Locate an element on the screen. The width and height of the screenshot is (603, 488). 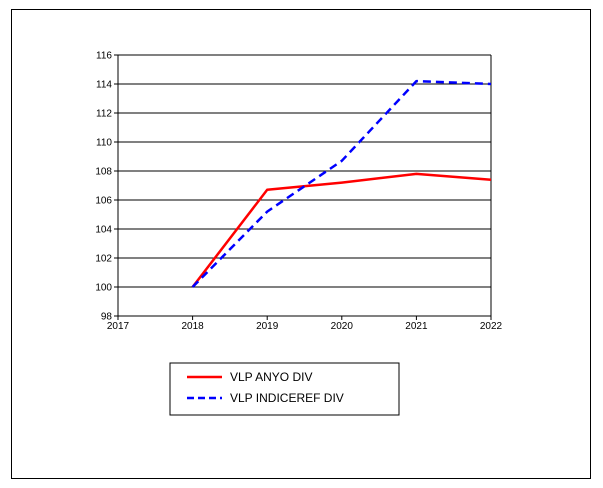
y-tick-label: 102 is located at coordinates (103, 259).